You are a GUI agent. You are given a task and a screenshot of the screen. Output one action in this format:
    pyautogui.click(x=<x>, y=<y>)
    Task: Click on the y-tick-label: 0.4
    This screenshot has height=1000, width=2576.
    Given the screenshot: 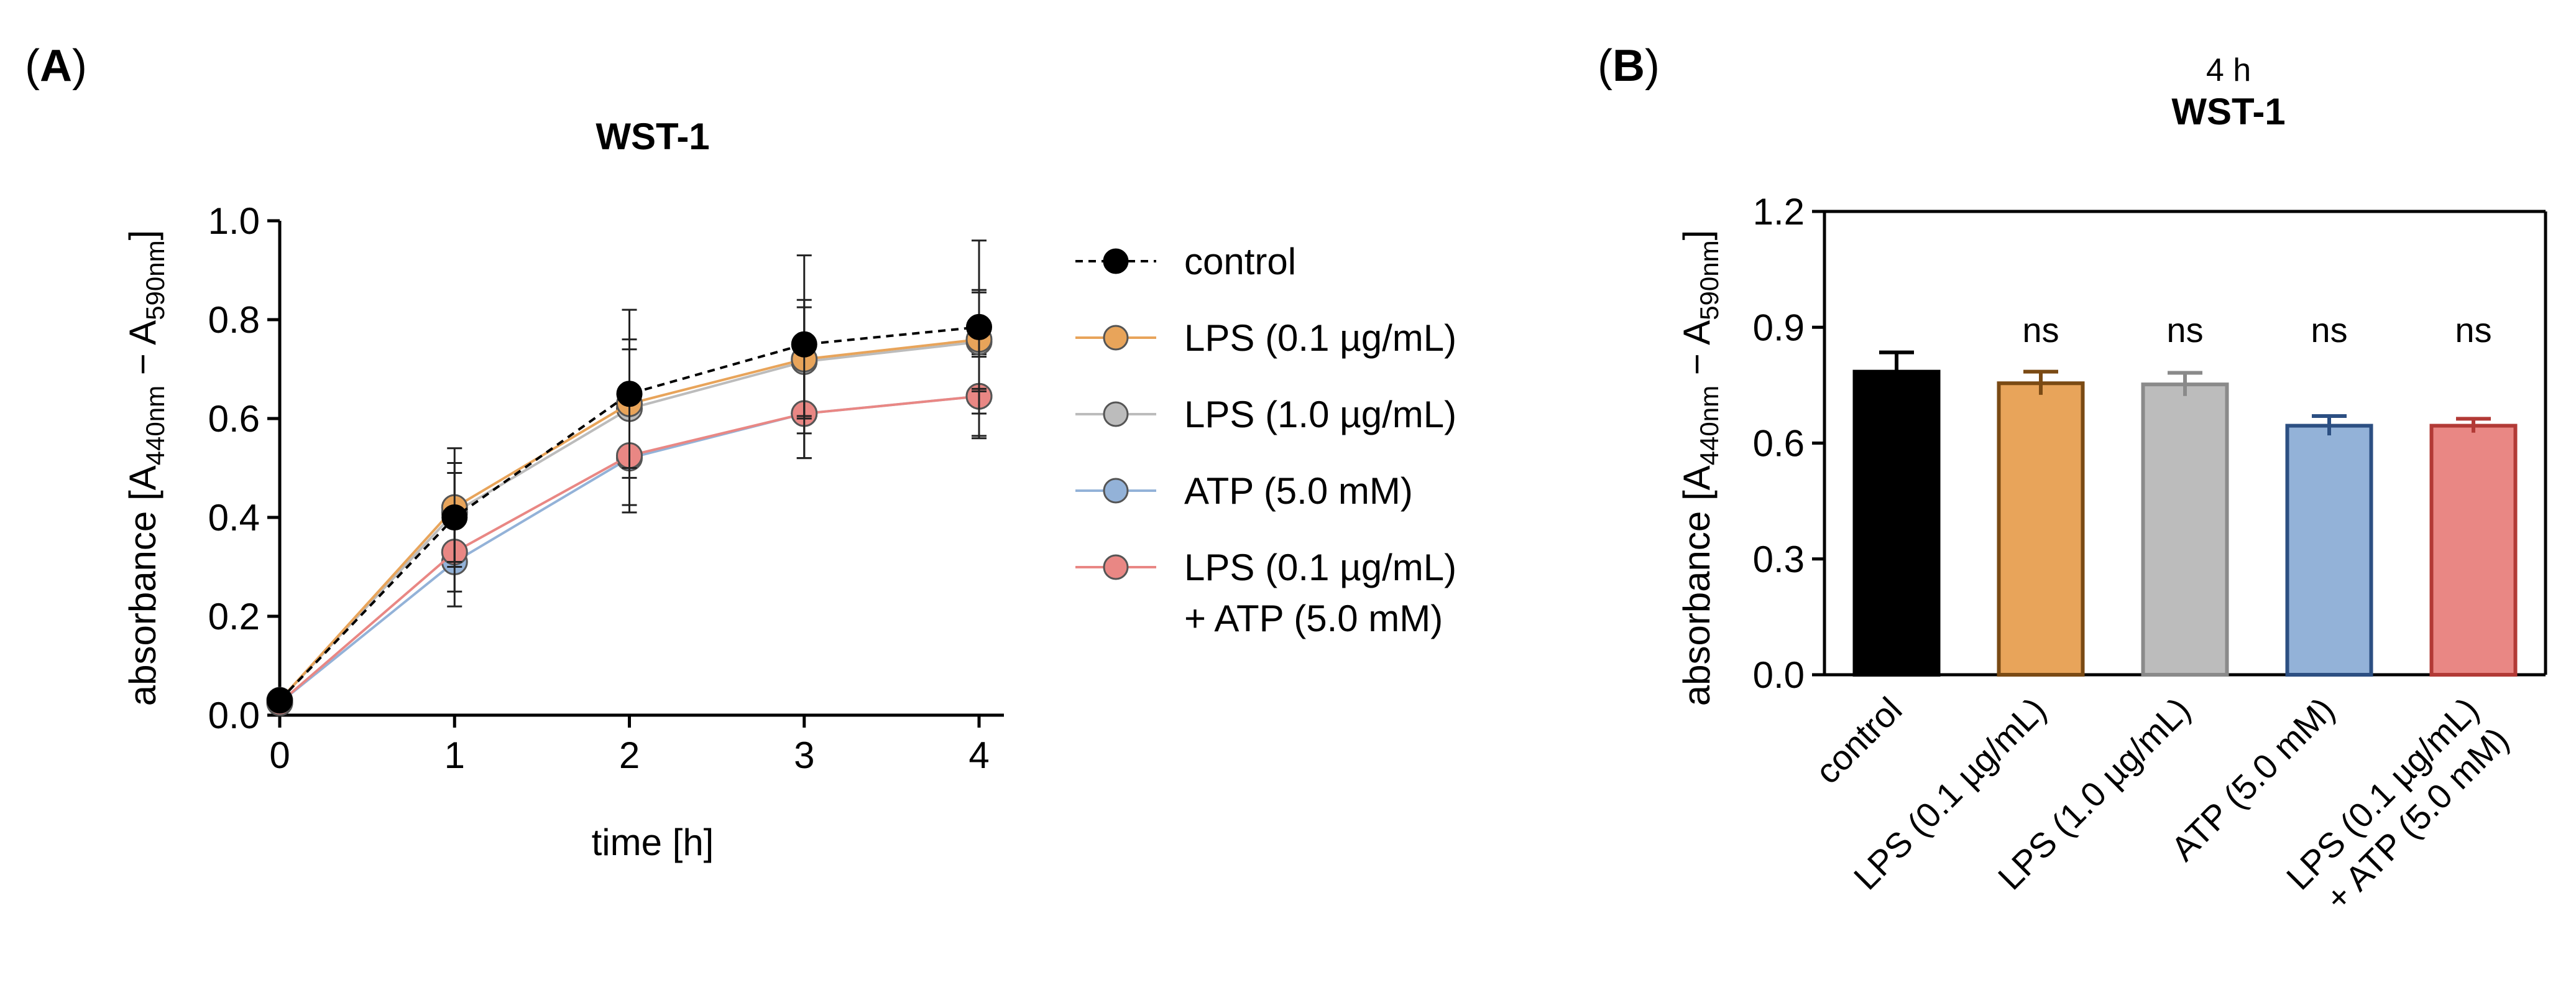 What is the action you would take?
    pyautogui.click(x=234, y=518)
    